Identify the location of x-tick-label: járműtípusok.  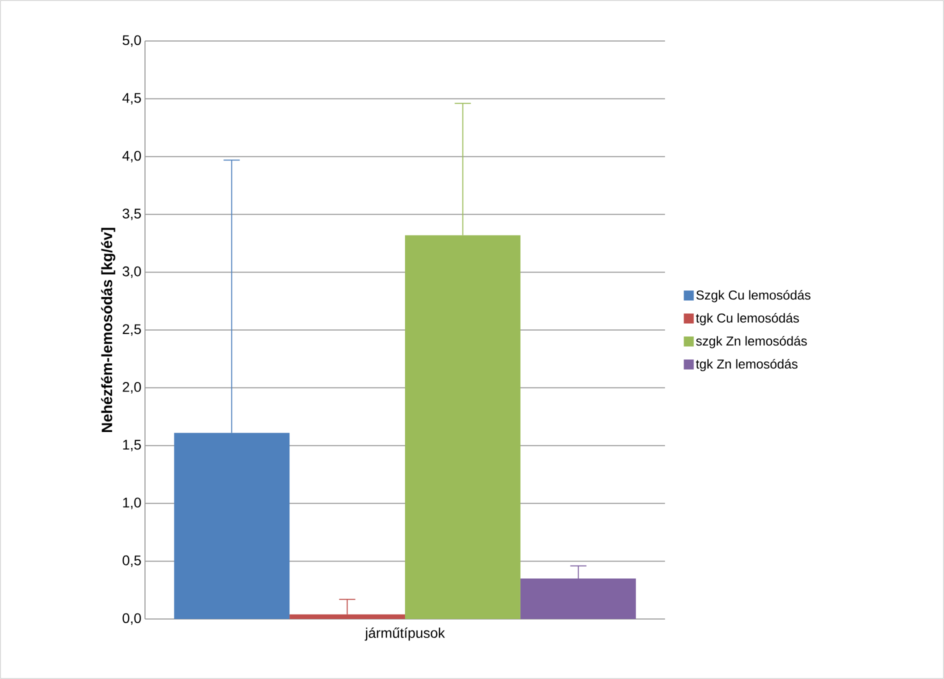
(404, 634).